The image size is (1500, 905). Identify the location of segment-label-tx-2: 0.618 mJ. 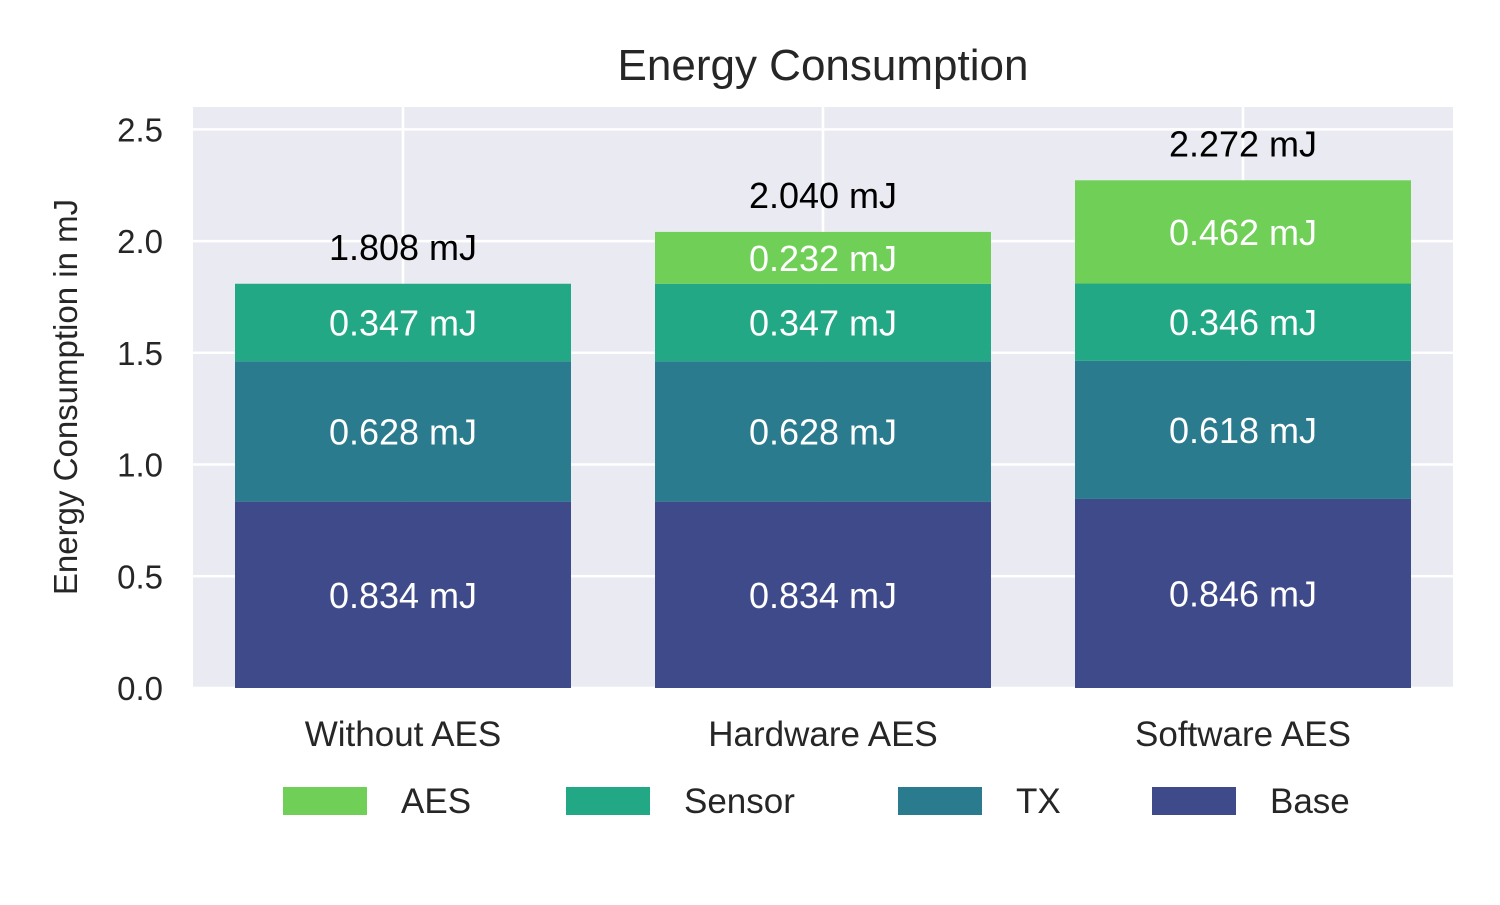
(1243, 430).